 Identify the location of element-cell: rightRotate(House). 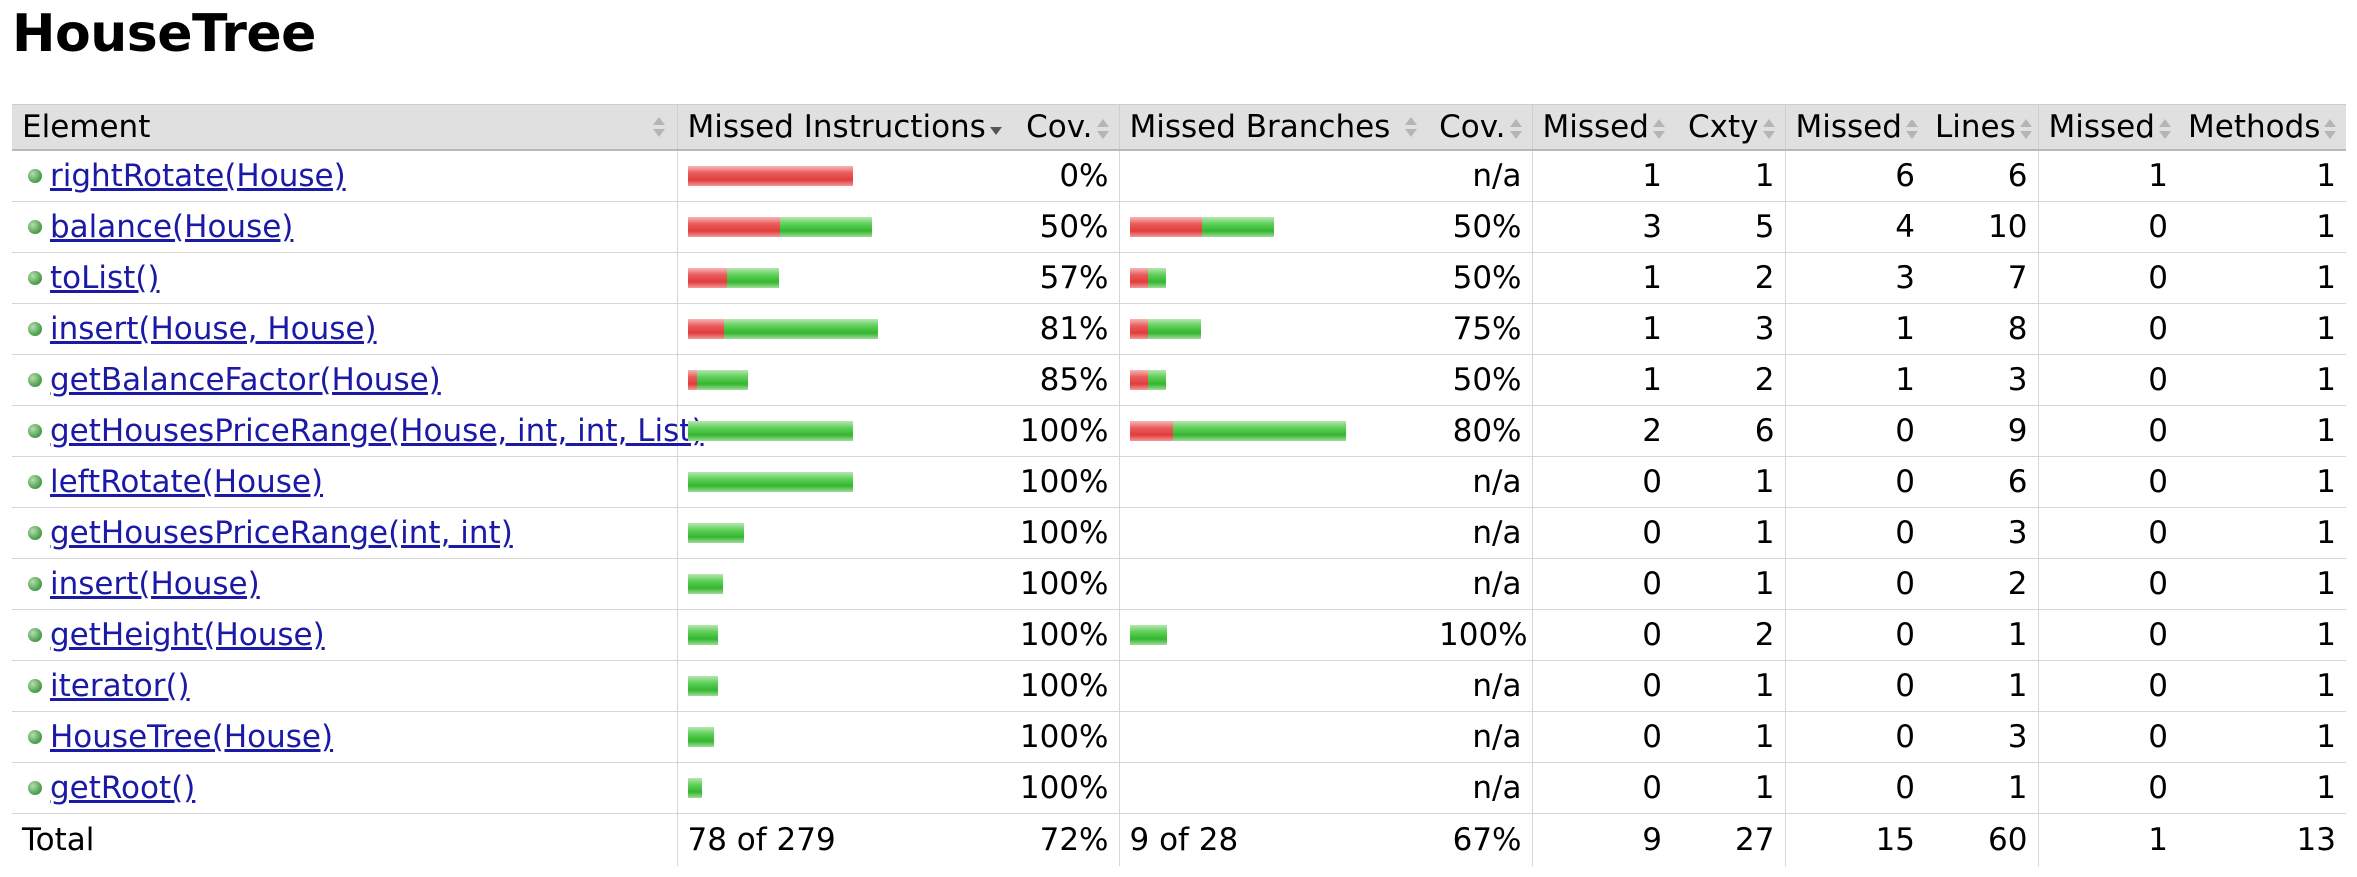
(344, 176).